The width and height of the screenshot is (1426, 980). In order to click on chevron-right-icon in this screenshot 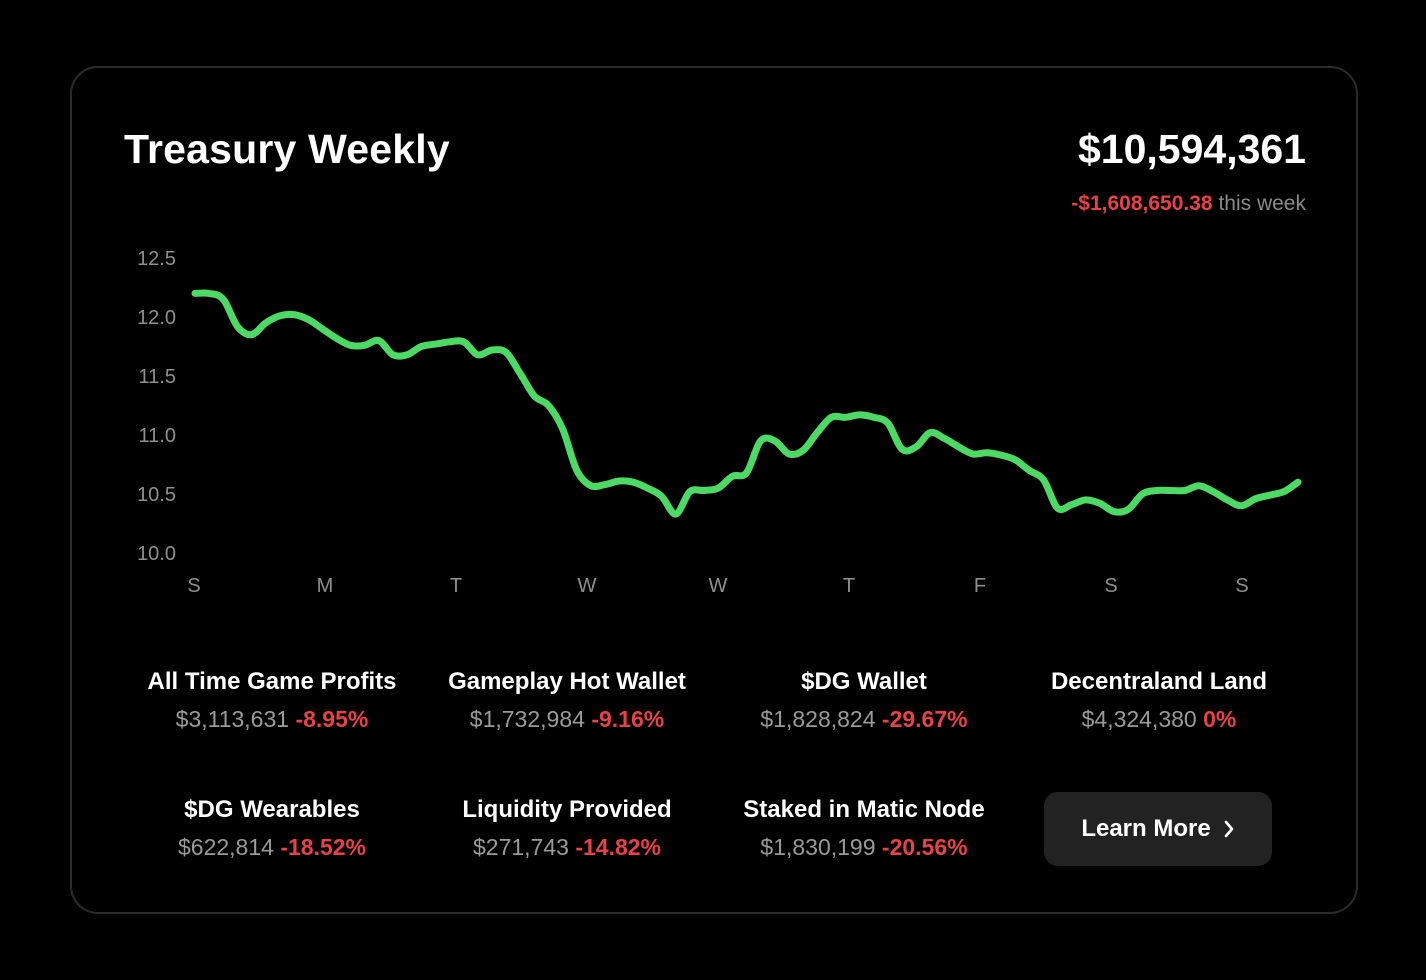, I will do `click(1229, 829)`.